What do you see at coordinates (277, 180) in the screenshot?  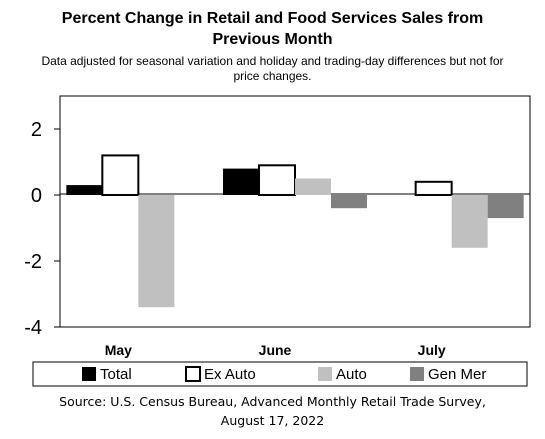 I see `bar-ex-auto-june` at bounding box center [277, 180].